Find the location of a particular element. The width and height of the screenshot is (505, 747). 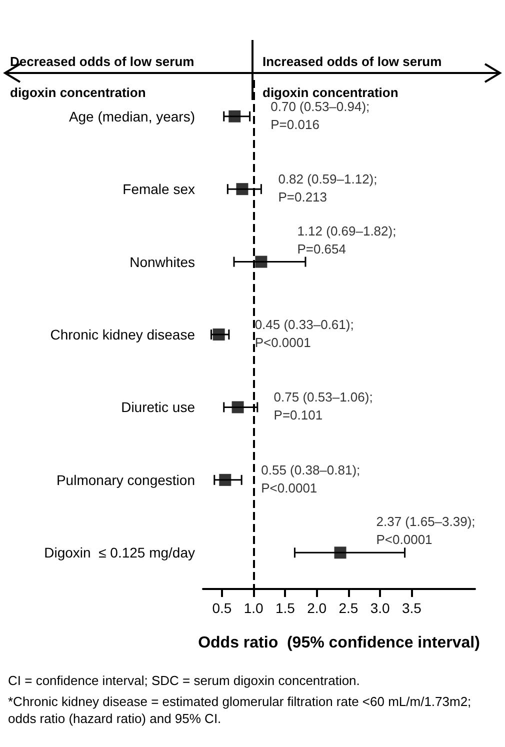

x-tick-label: 2.0 is located at coordinates (317, 608).